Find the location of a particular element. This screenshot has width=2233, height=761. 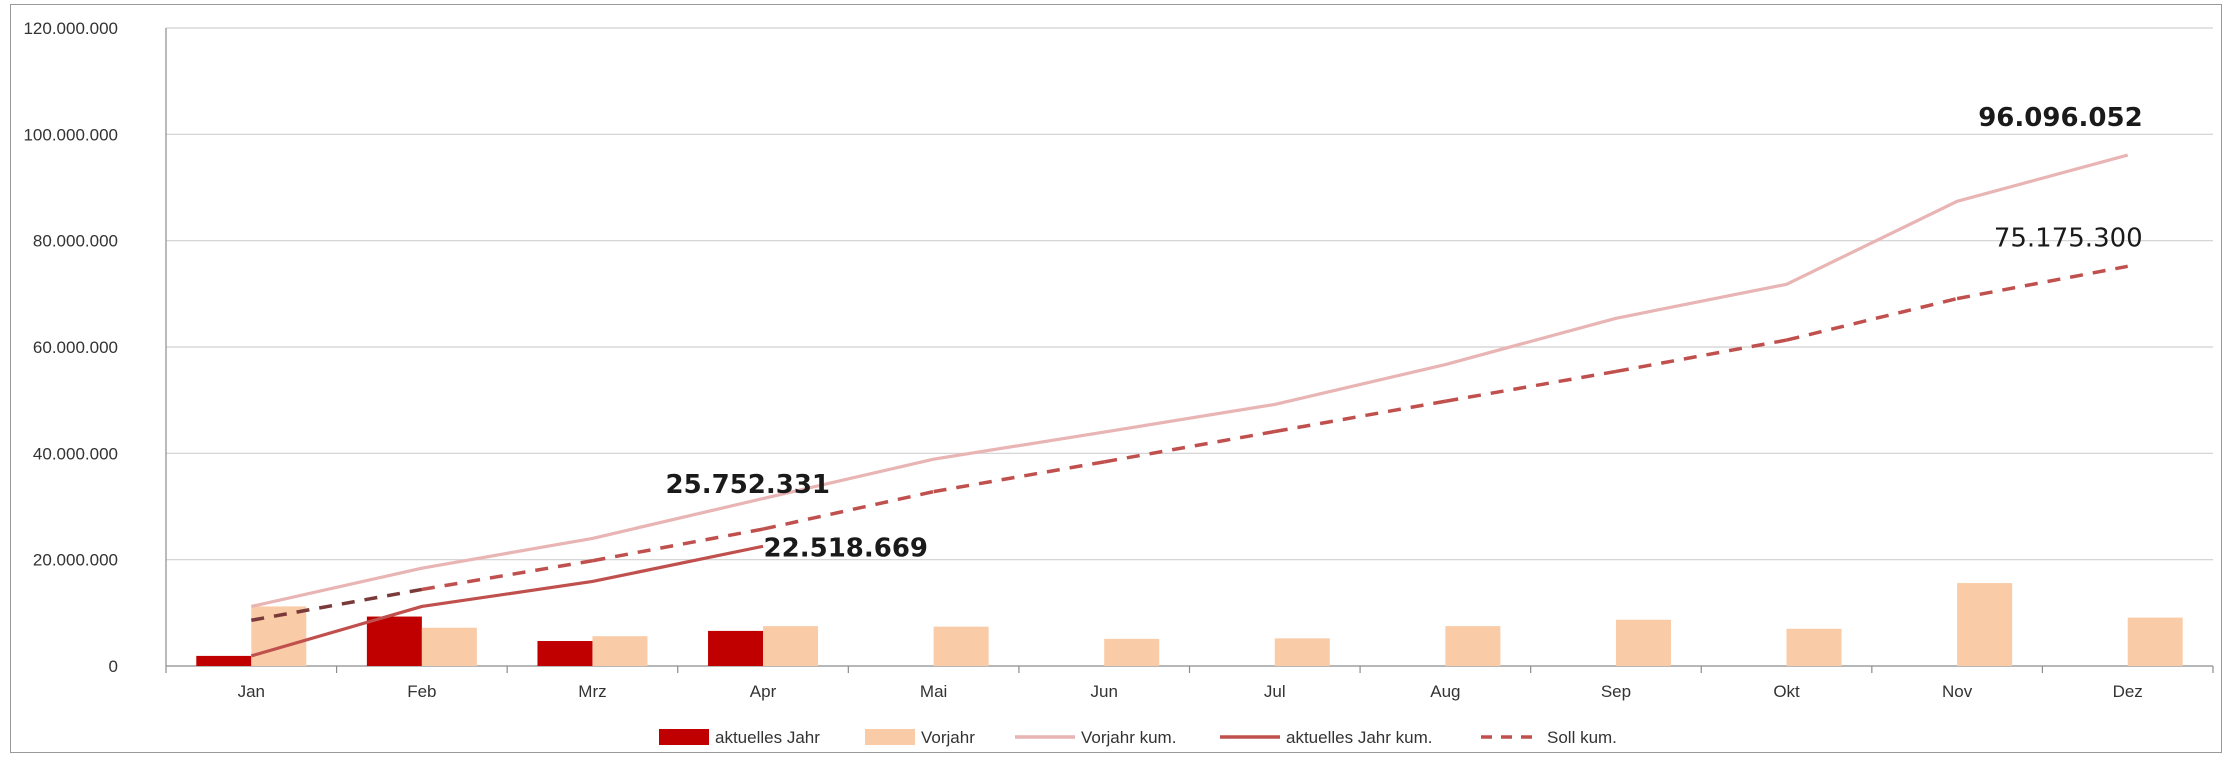

x-tick-label: Mai is located at coordinates (933, 691).